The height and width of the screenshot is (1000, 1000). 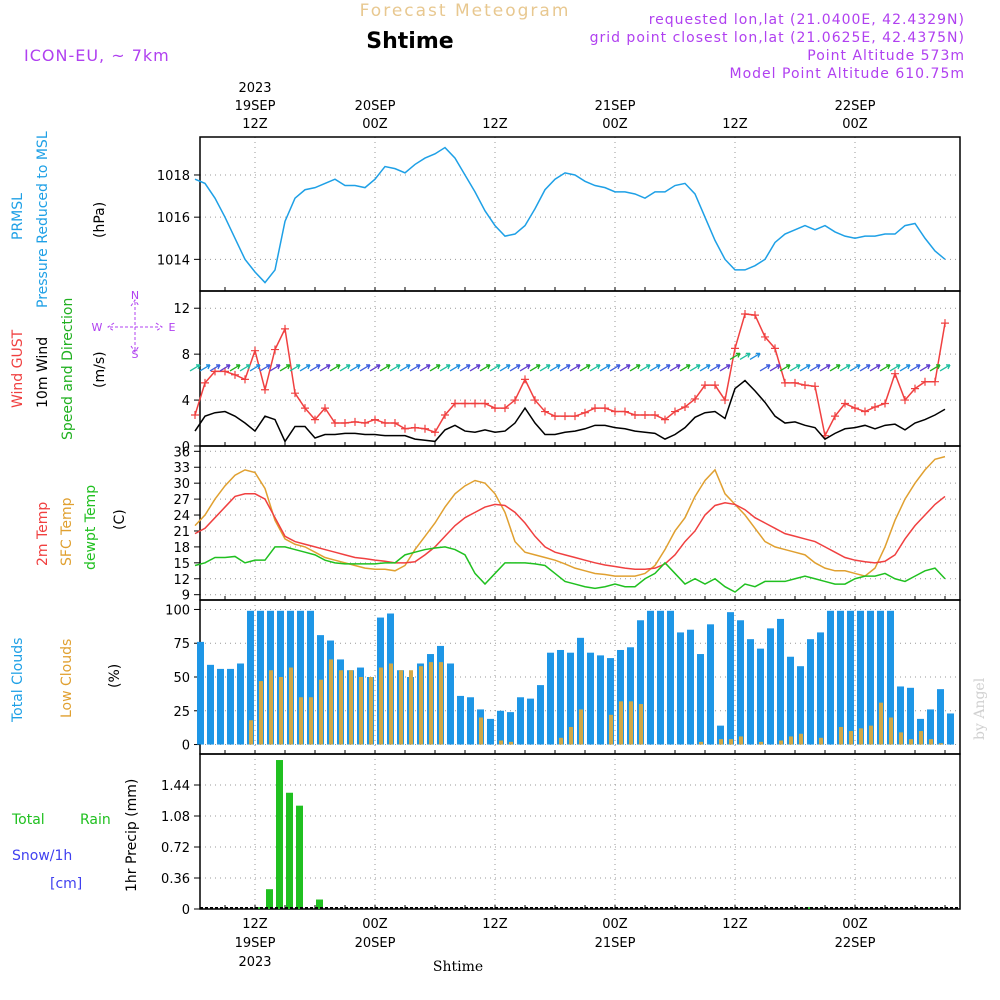 I want to click on y-tick-label: 18, so click(x=181, y=548).